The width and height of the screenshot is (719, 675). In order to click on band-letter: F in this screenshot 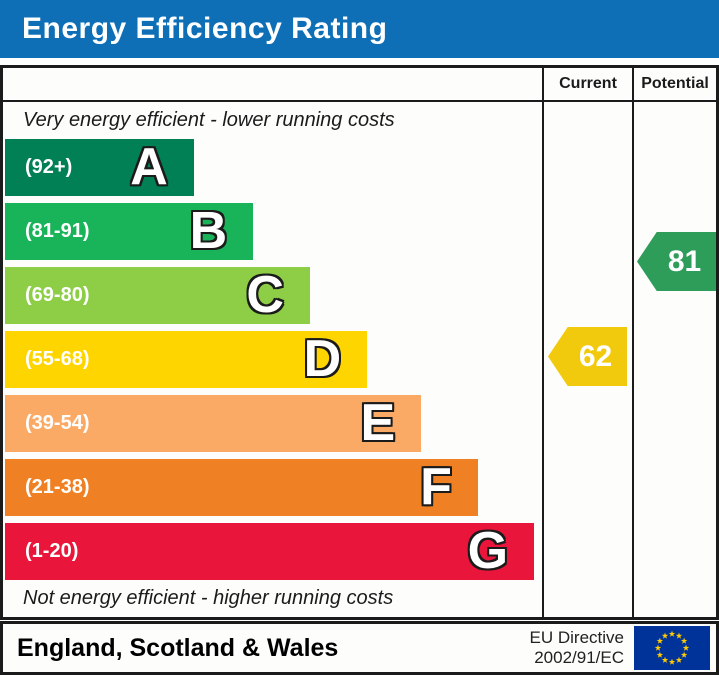, I will do `click(436, 487)`.